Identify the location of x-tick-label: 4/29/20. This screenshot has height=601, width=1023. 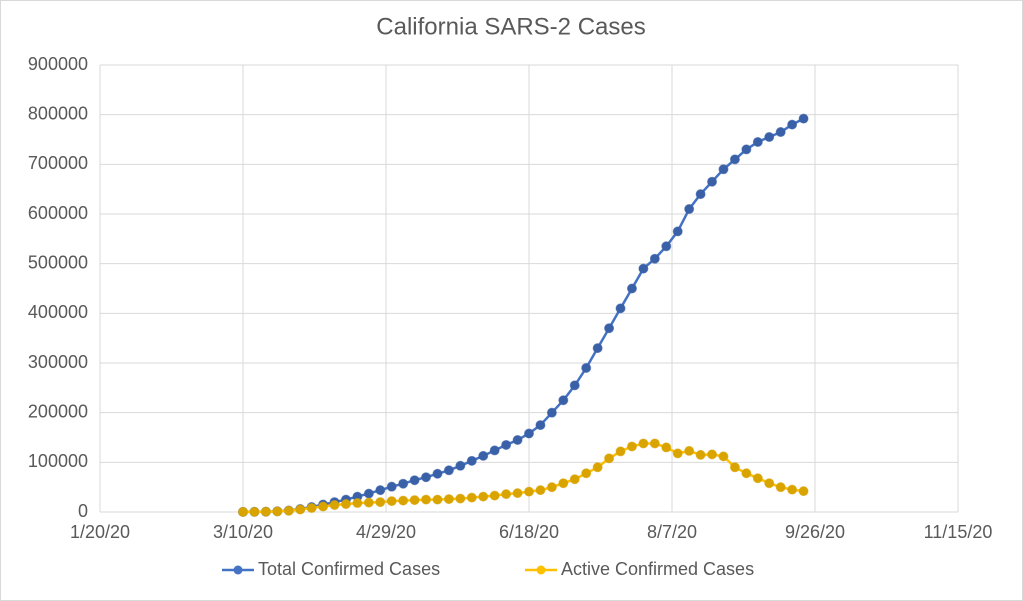
(386, 532).